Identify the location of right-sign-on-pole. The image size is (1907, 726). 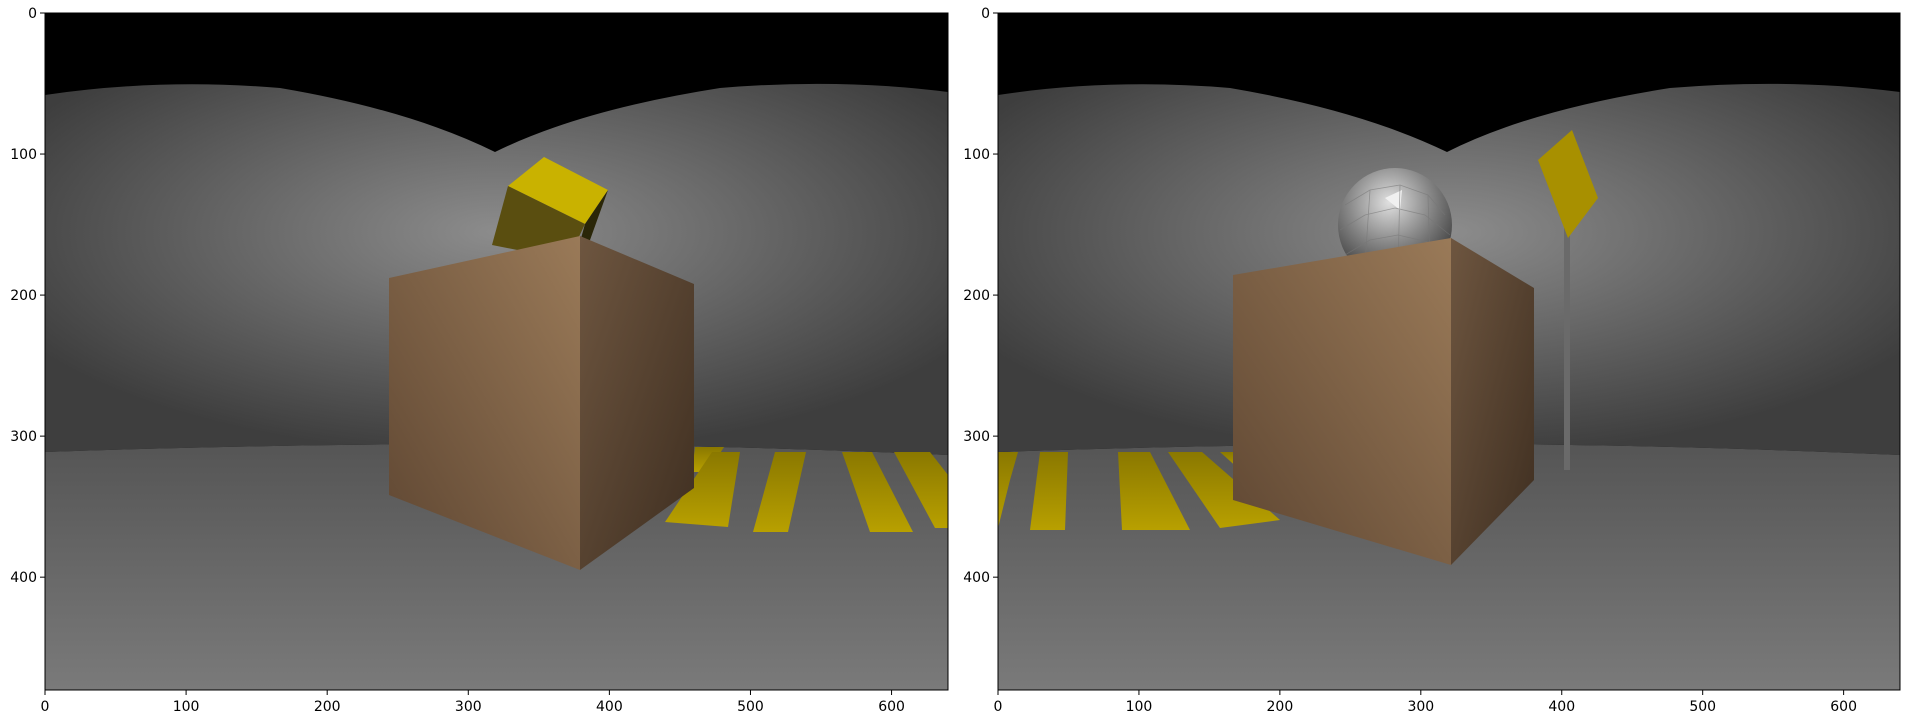
(1568, 300).